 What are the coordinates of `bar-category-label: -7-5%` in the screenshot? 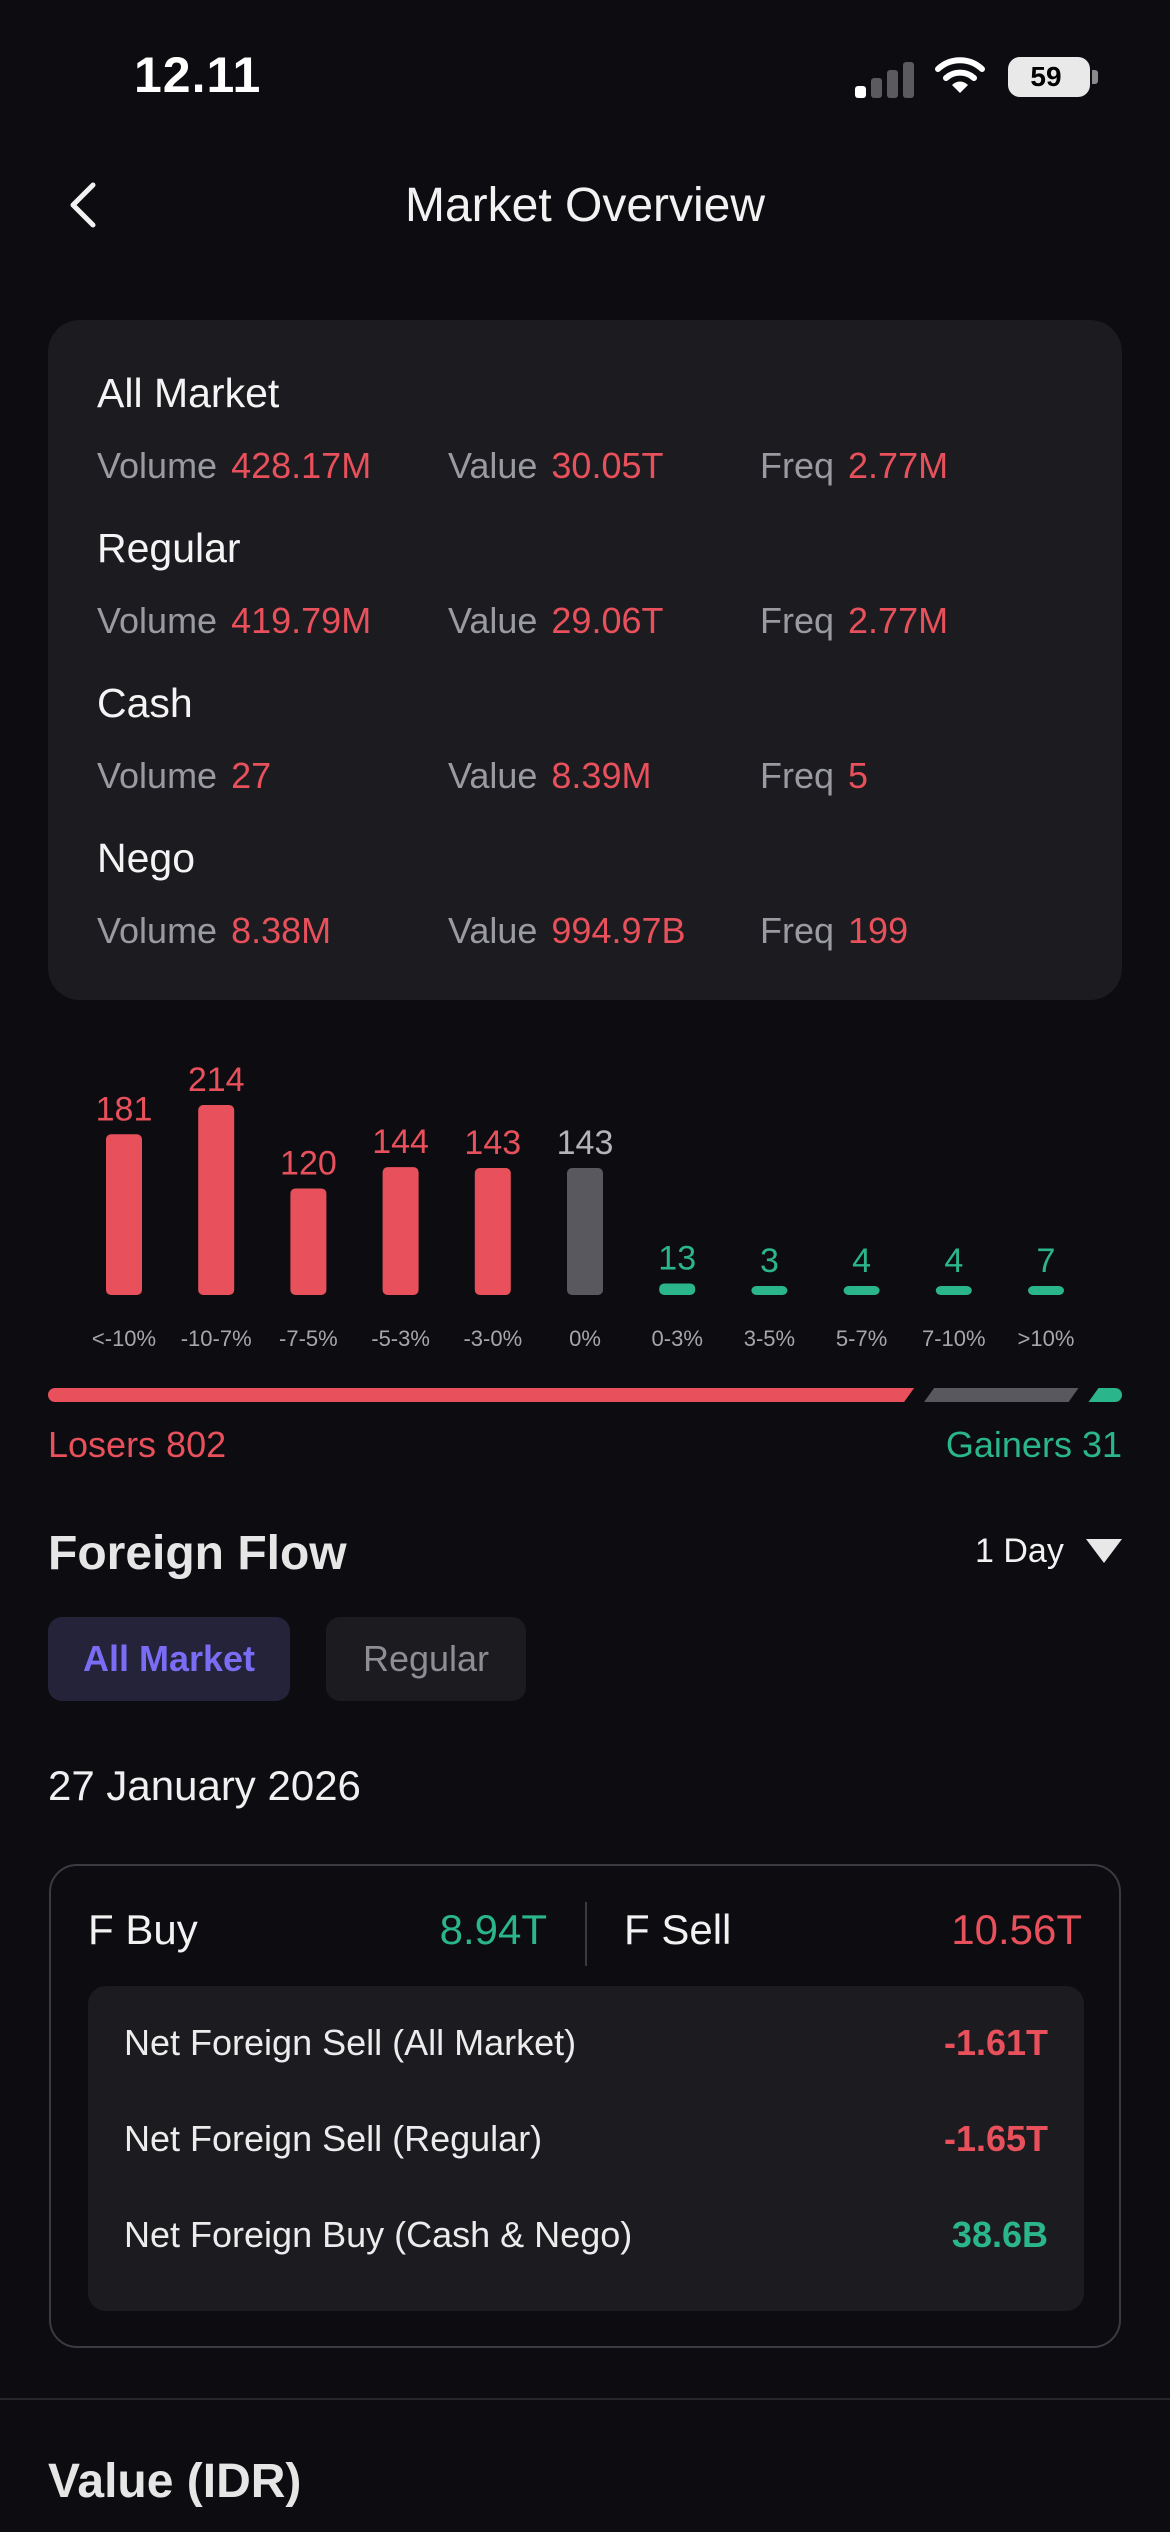 It's located at (308, 1338).